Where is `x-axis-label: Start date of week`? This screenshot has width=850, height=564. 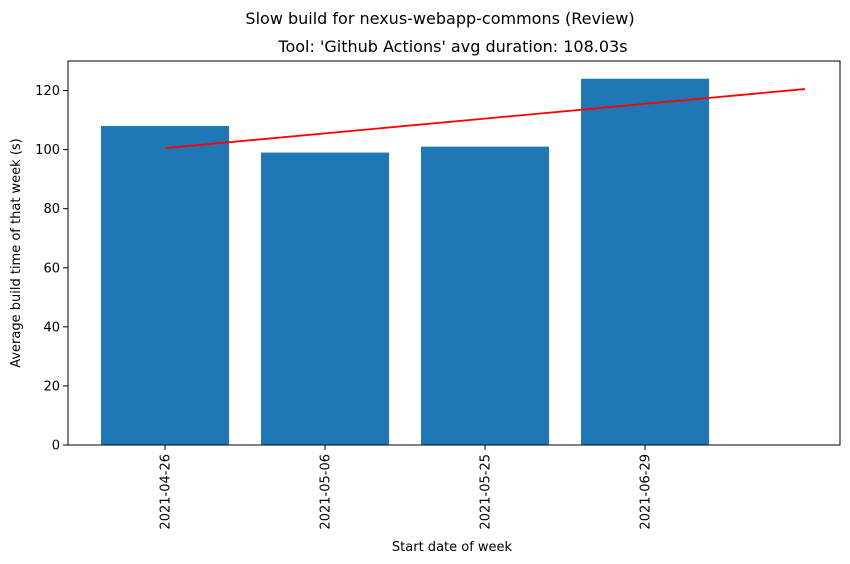
x-axis-label: Start date of week is located at coordinates (452, 547).